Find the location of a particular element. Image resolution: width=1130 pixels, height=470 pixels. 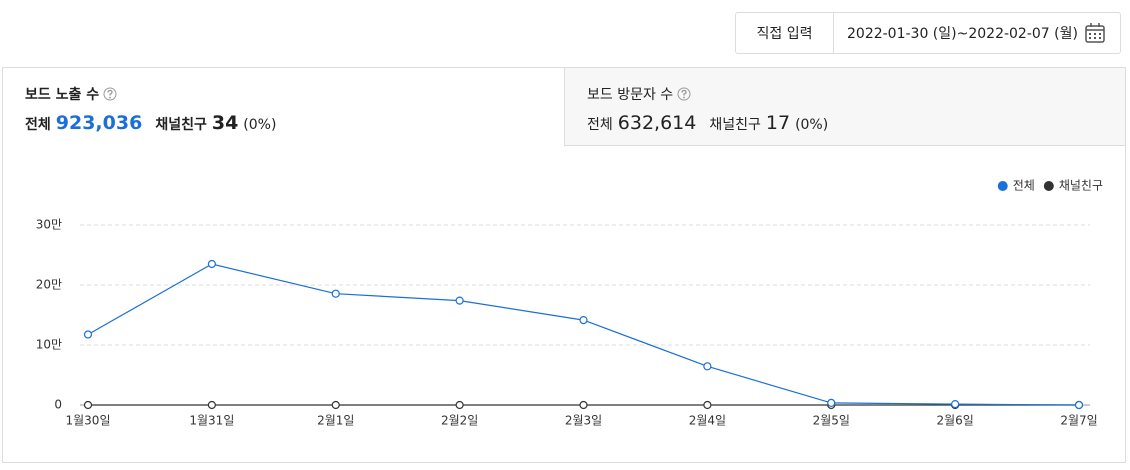

tab-title: 보드 방문자 수 is located at coordinates (630, 95).